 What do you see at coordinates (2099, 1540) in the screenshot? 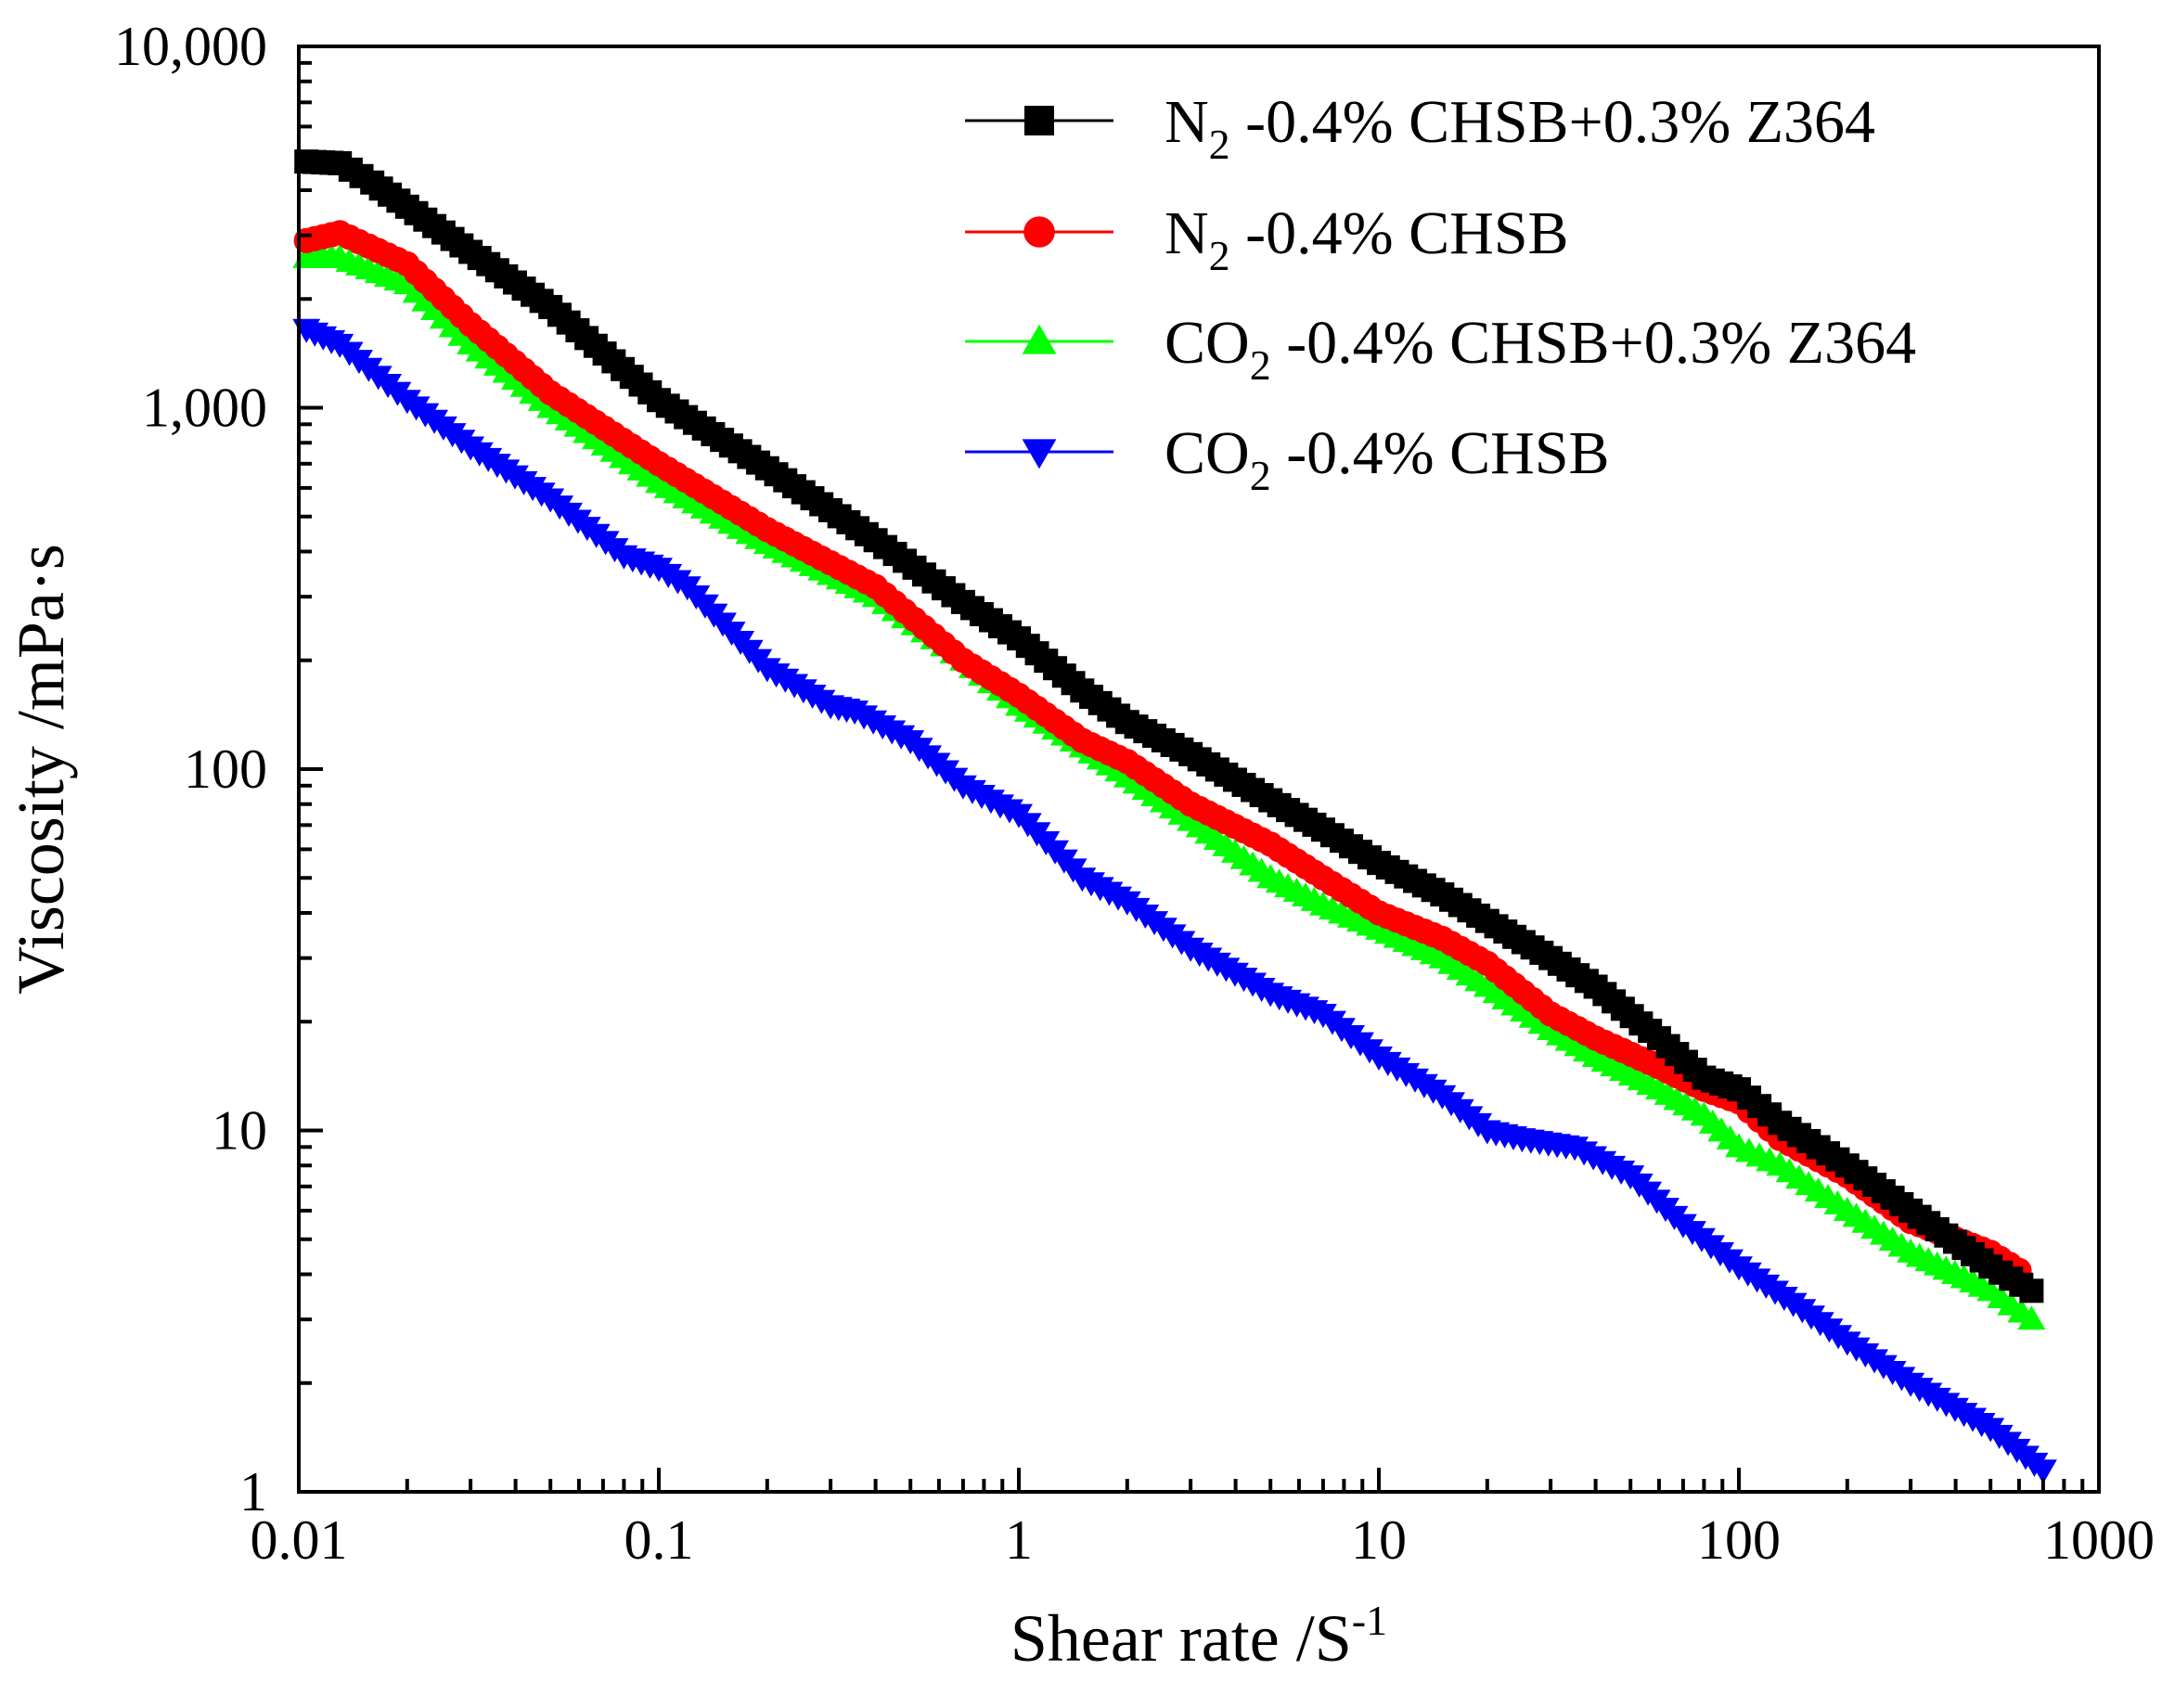
I see `x-tick-label: 1000` at bounding box center [2099, 1540].